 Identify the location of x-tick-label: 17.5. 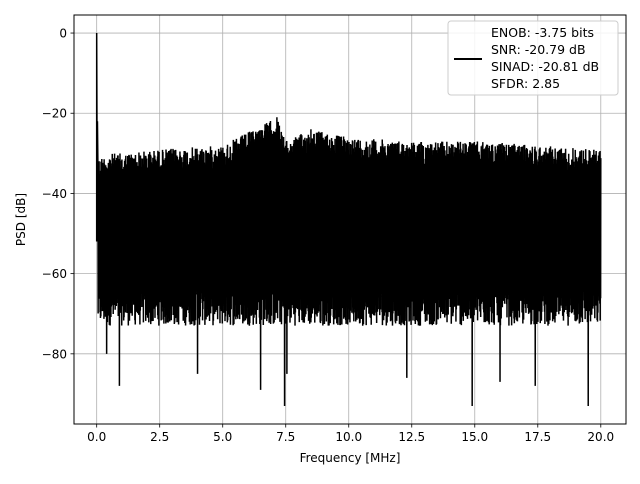
(537, 437).